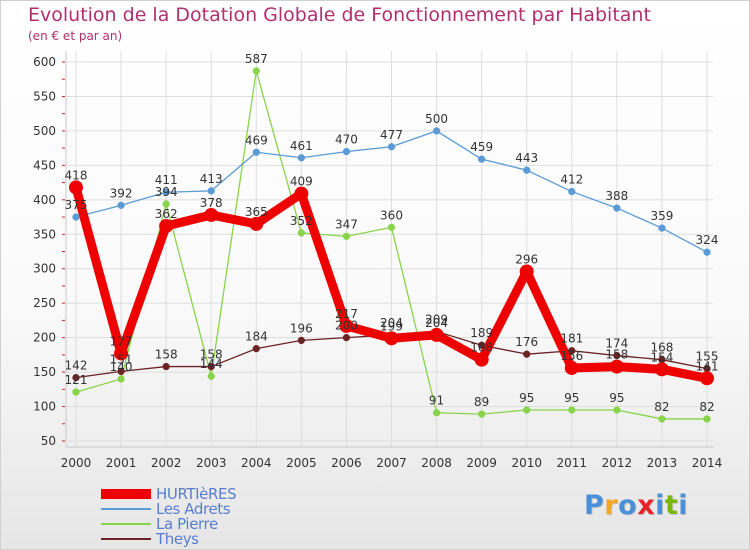  I want to click on data-label: 154, so click(661, 357).